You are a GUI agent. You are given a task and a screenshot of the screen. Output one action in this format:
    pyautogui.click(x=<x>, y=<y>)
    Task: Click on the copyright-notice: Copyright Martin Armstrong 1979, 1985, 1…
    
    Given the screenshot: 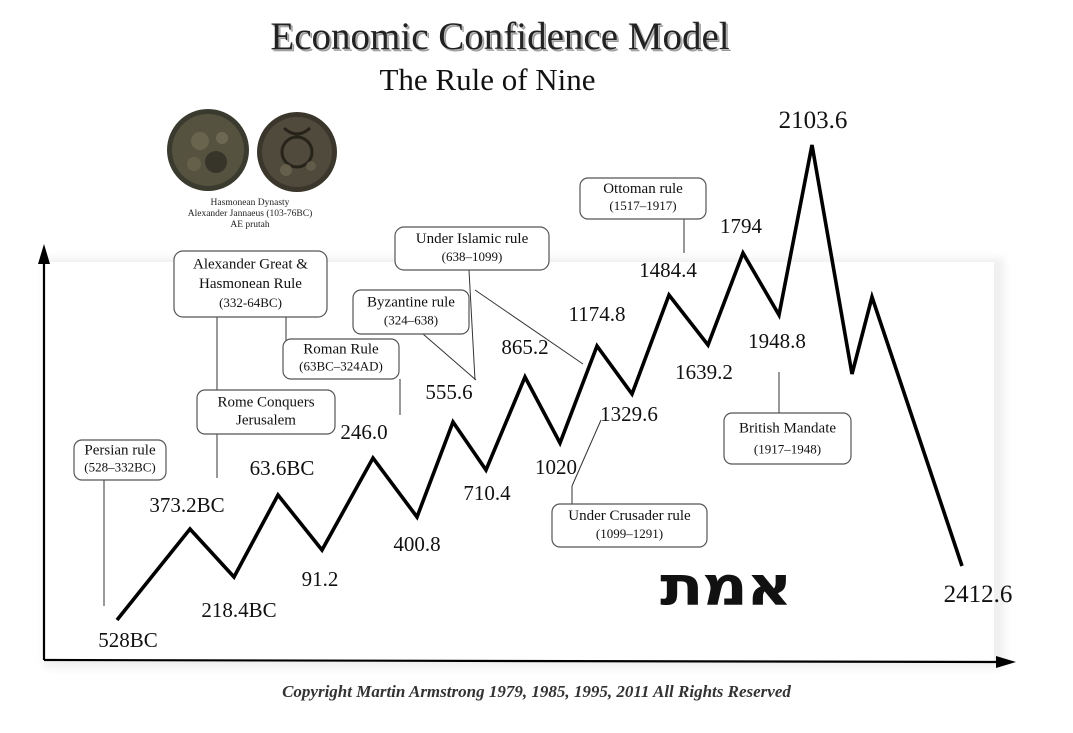 What is the action you would take?
    pyautogui.click(x=536, y=691)
    